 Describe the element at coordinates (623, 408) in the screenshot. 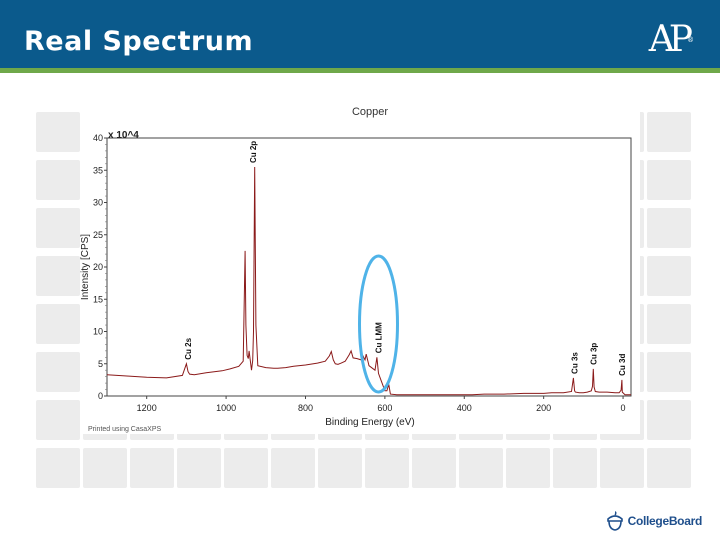

I see `x-tick-label: 0` at that location.